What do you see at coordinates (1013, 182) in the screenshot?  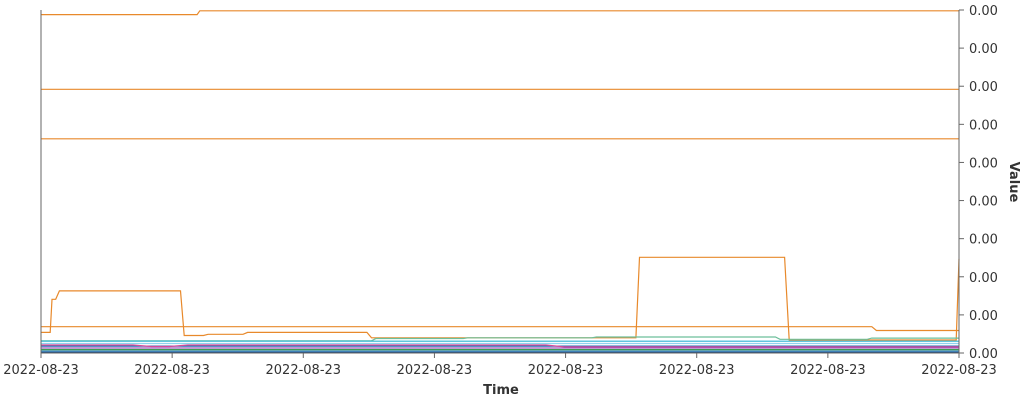 I see `y-axis-title: Value` at bounding box center [1013, 182].